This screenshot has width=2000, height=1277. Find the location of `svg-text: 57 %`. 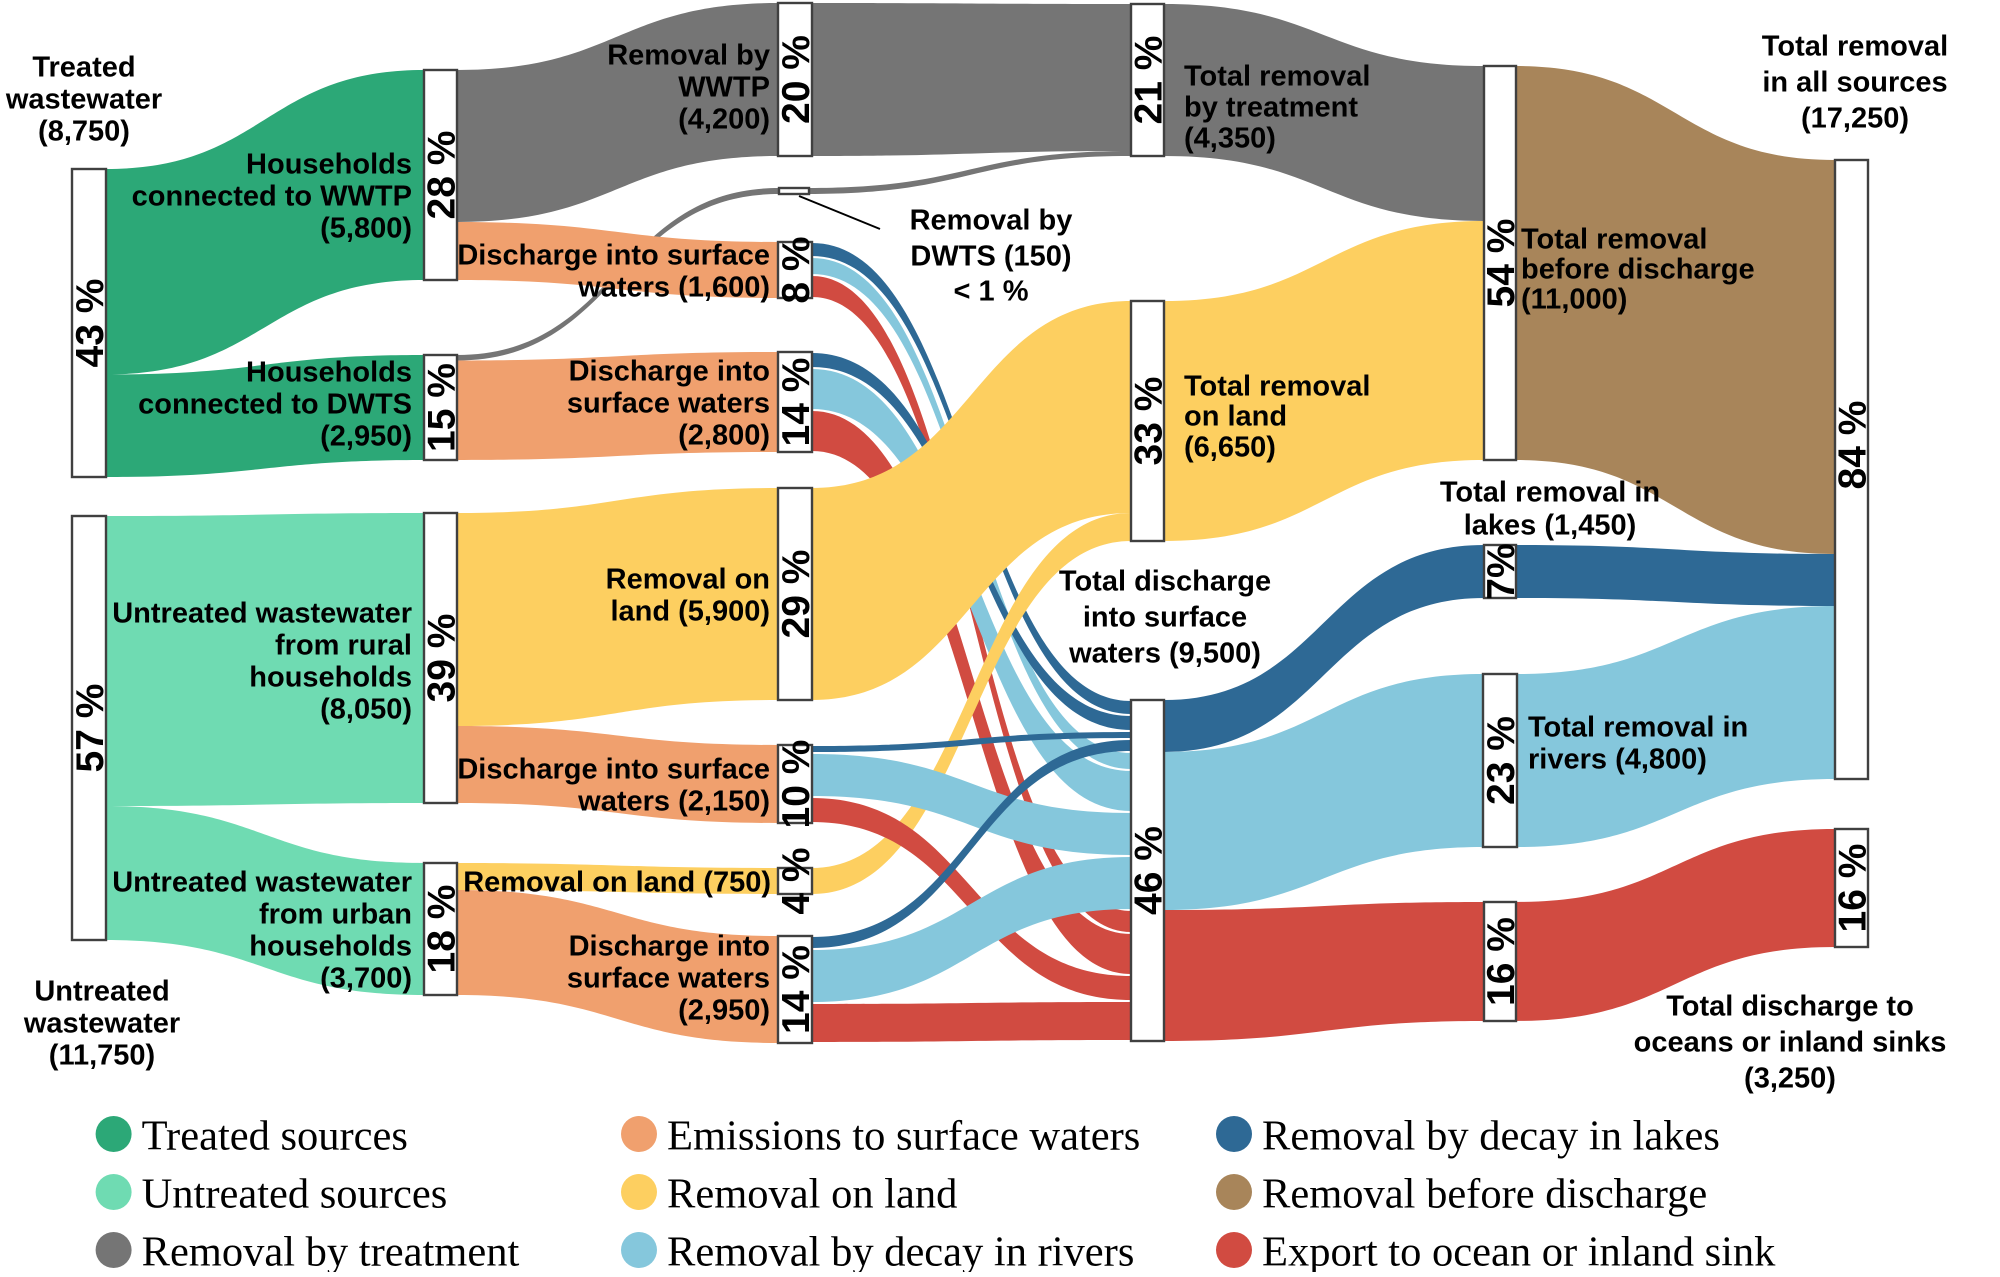

svg-text: 57 % is located at coordinates (90, 728).